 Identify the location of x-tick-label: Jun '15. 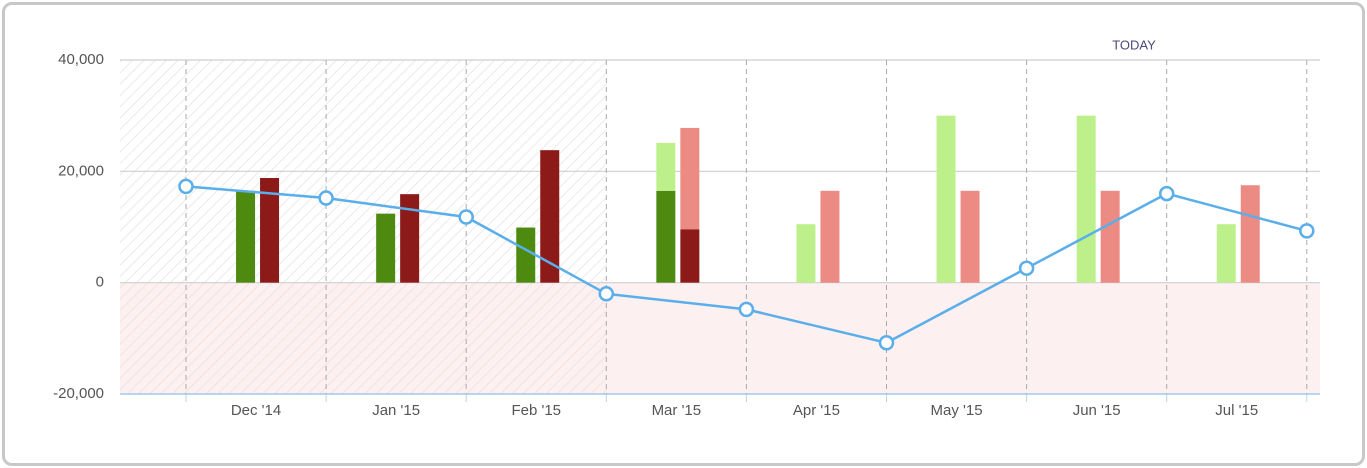
(1097, 410).